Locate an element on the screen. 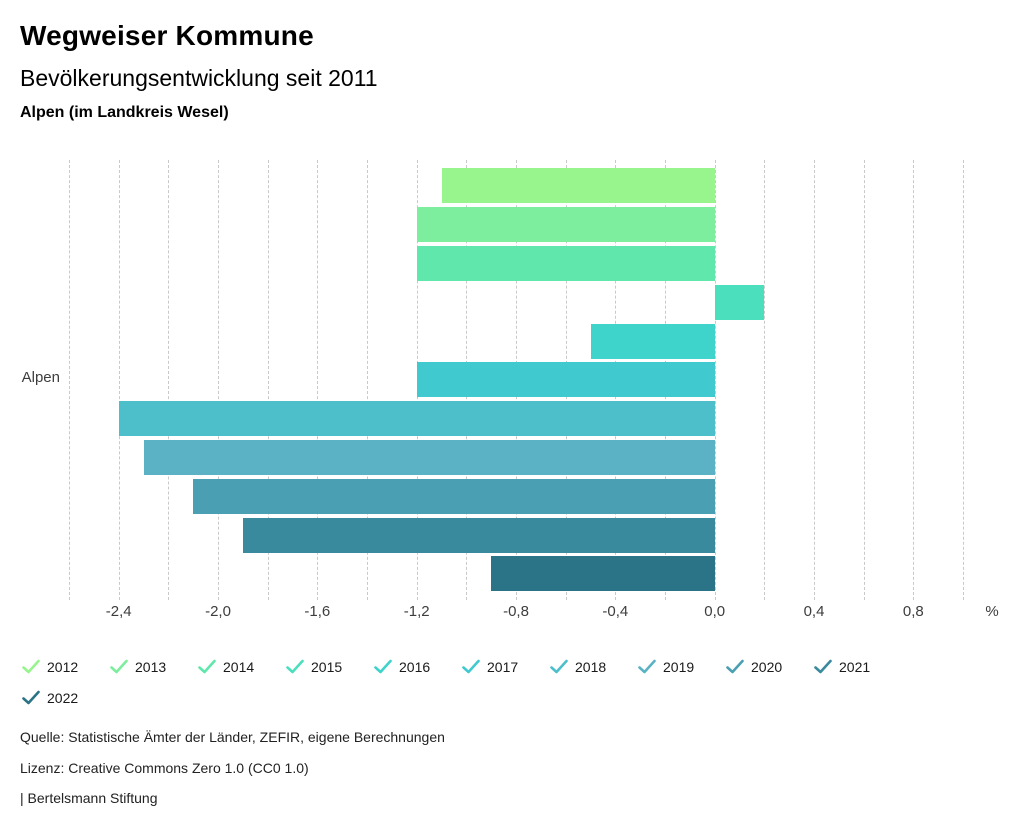  legend-year-label: 2016 is located at coordinates (415, 666).